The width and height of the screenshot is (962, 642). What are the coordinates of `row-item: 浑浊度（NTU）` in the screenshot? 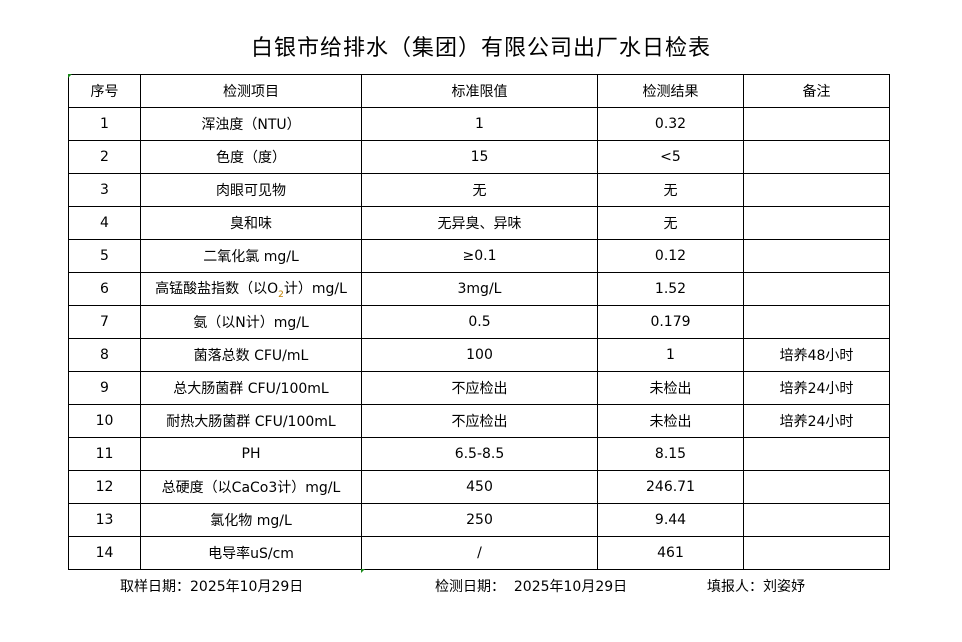 It's located at (251, 124).